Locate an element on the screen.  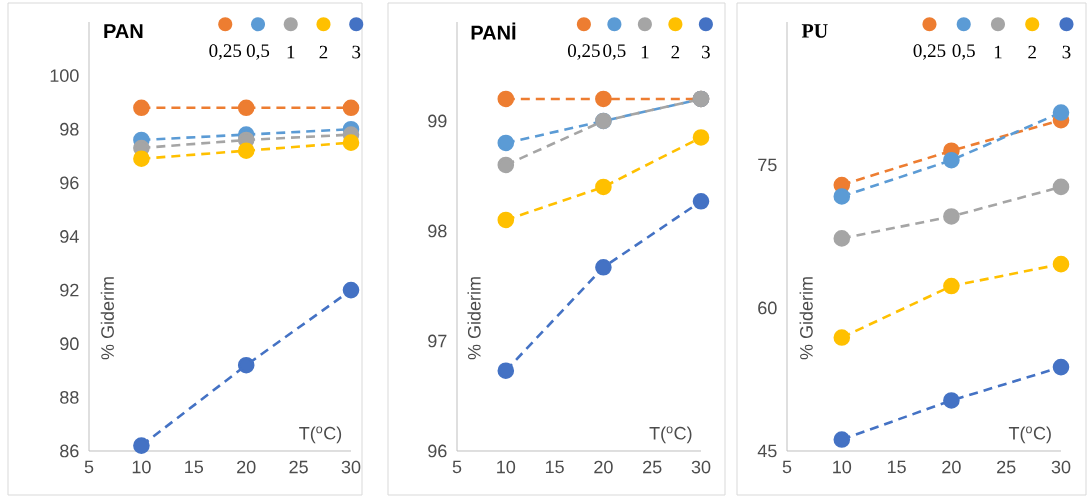
chart-title: PANİ is located at coordinates (493, 31).